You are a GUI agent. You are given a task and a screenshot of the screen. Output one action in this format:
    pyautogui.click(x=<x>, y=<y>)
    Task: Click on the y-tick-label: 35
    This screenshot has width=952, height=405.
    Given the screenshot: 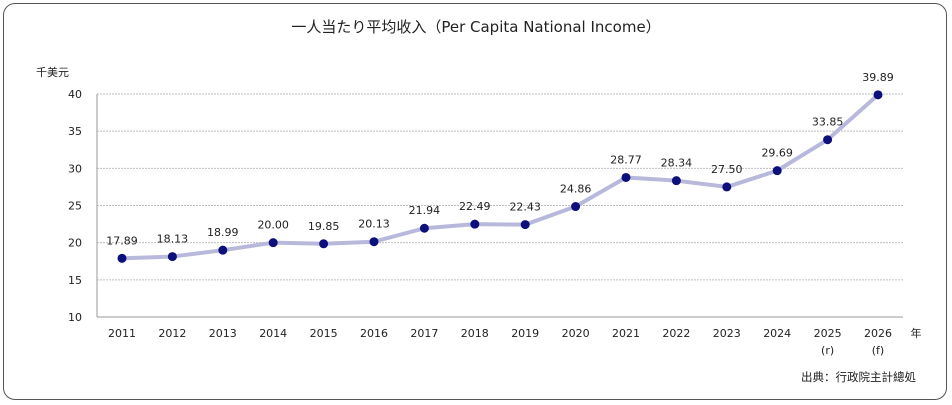 What is the action you would take?
    pyautogui.click(x=75, y=131)
    